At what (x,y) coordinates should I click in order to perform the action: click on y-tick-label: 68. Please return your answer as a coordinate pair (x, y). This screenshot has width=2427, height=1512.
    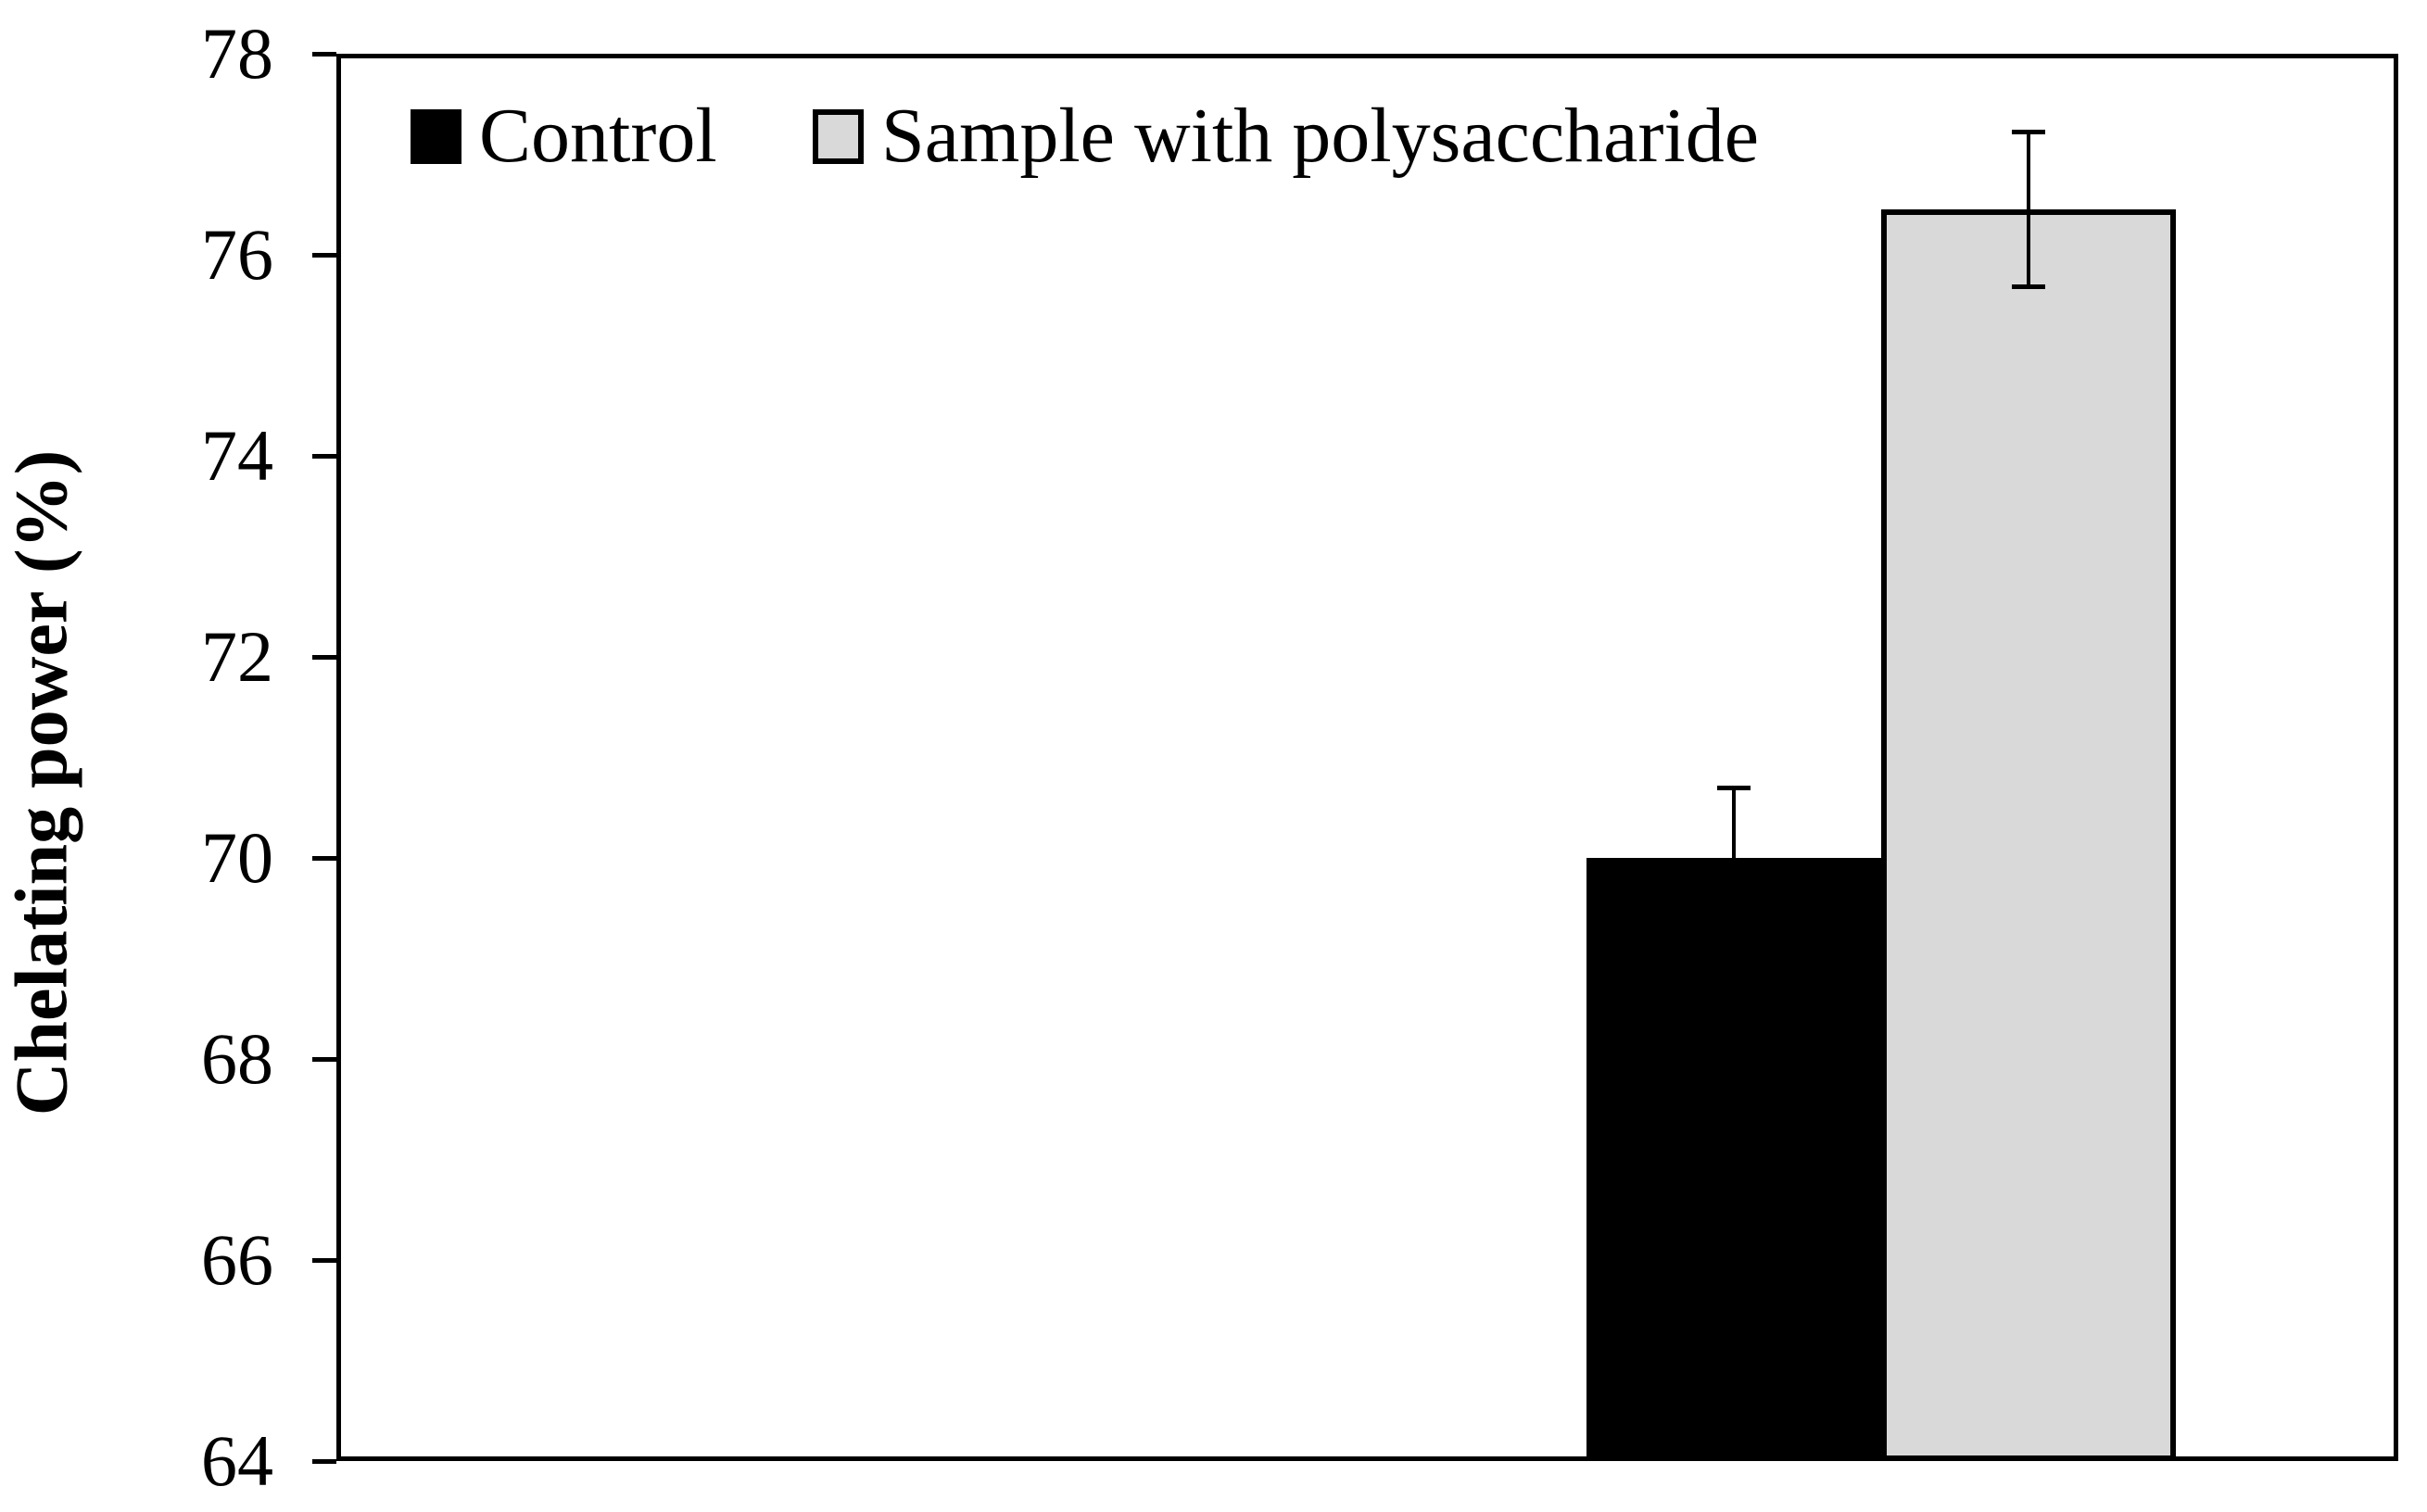
    Looking at the image, I should click on (237, 1058).